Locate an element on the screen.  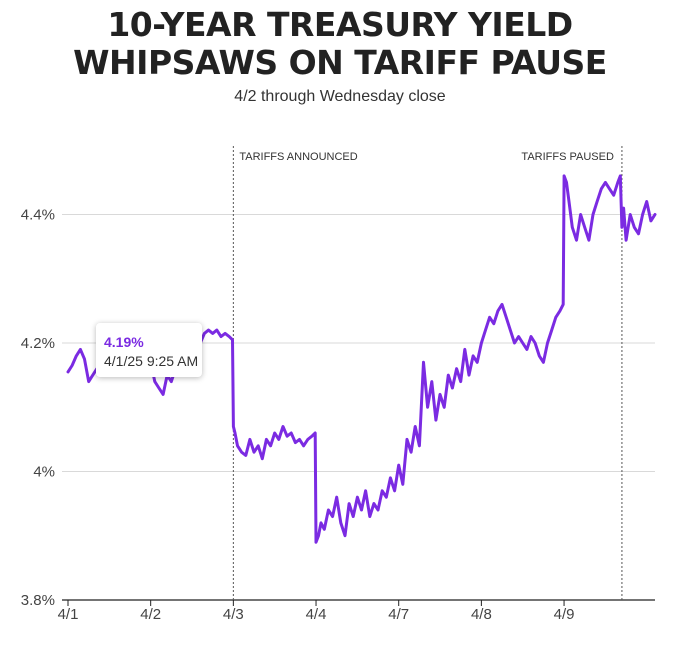
x-tick-label: 4/2 is located at coordinates (150, 614).